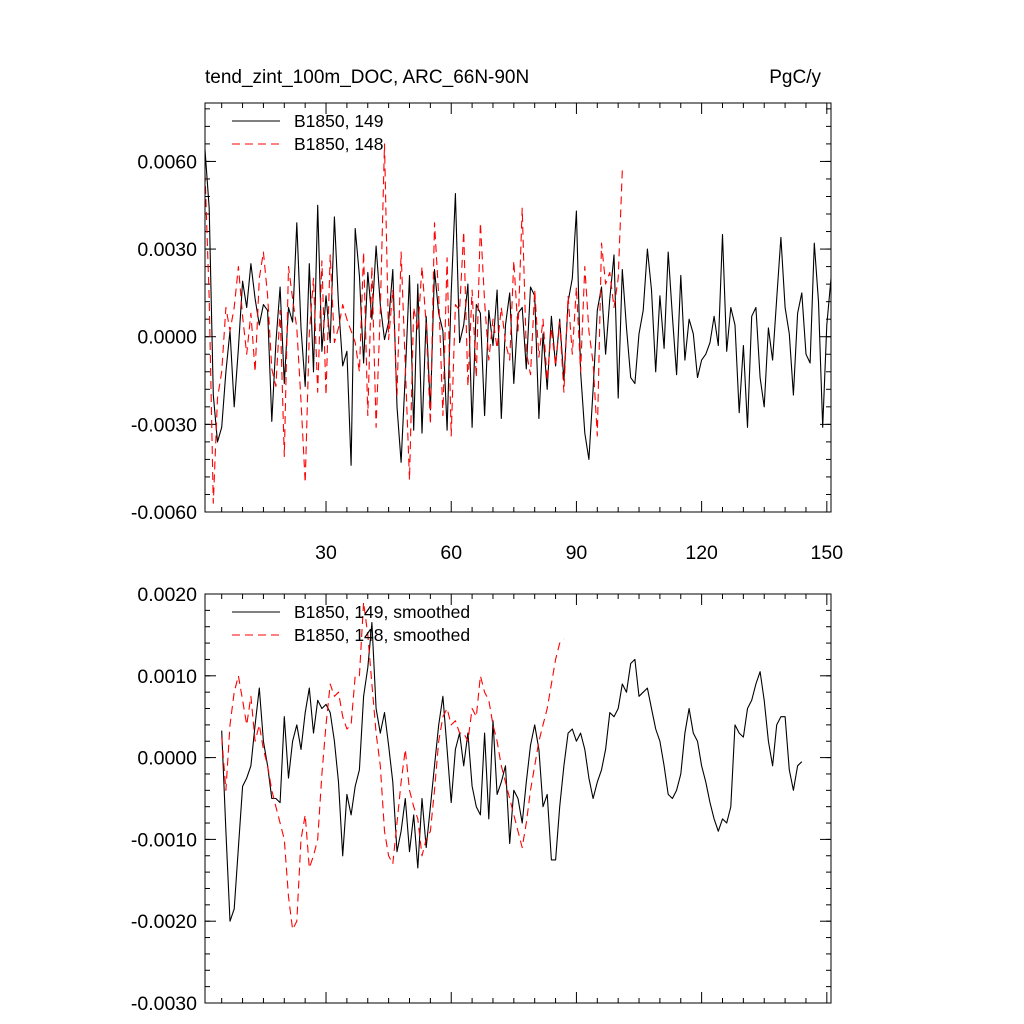 Image resolution: width=1024 pixels, height=1024 pixels. What do you see at coordinates (164, 922) in the screenshot?
I see `y-tick-label: -0.0020` at bounding box center [164, 922].